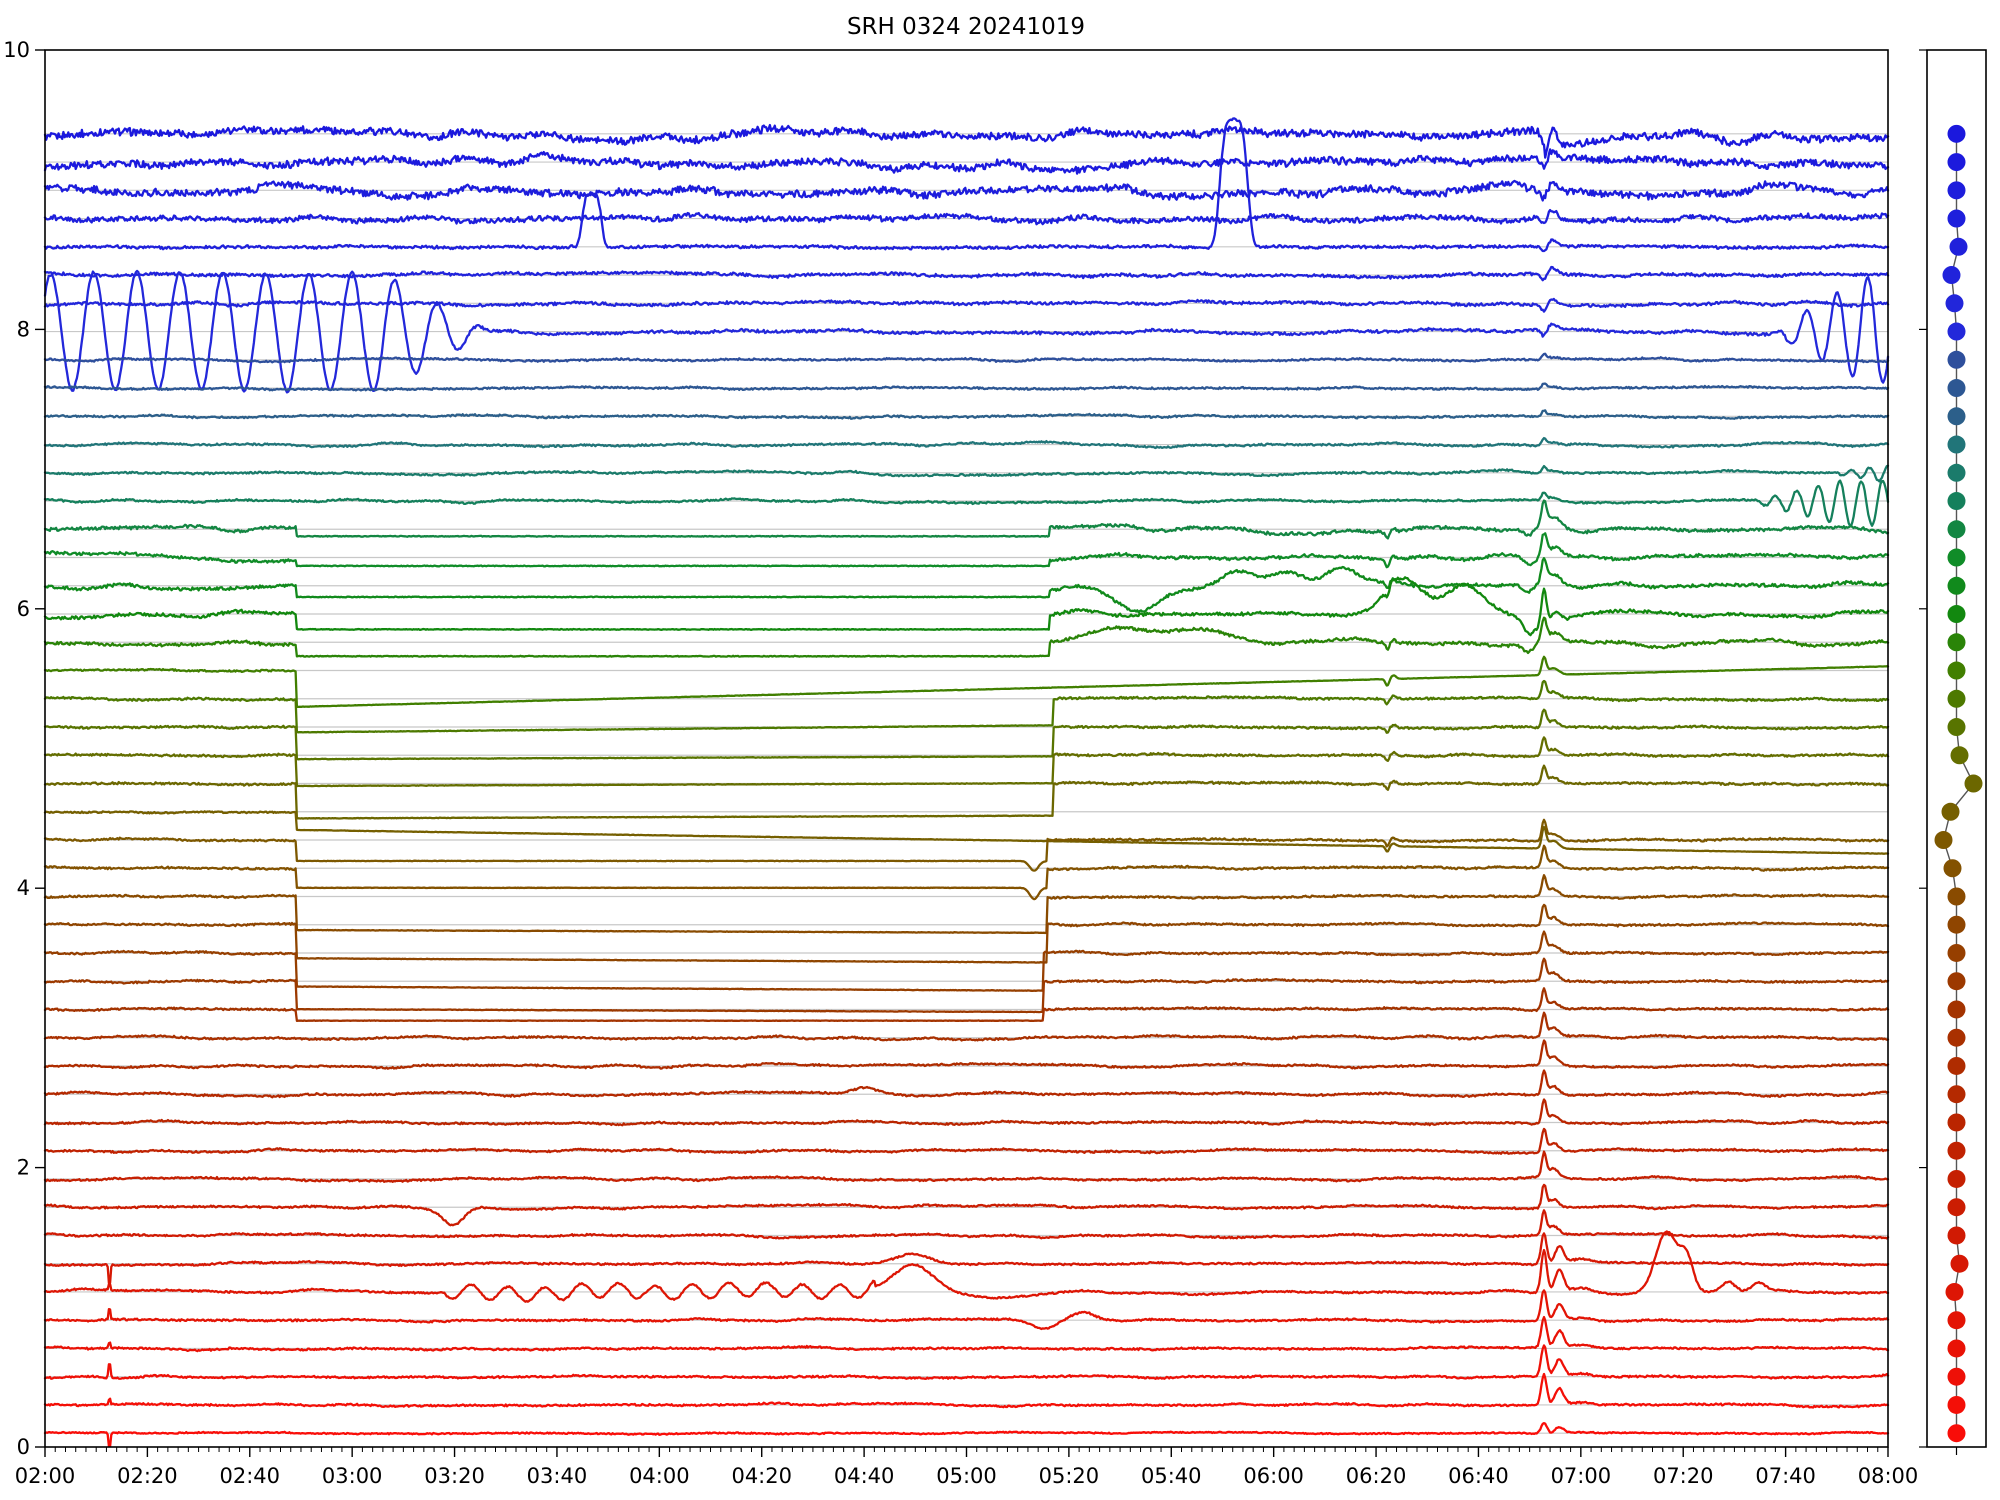  Describe the element at coordinates (45, 1476) in the screenshot. I see `x-tick-label: 02:00` at that location.